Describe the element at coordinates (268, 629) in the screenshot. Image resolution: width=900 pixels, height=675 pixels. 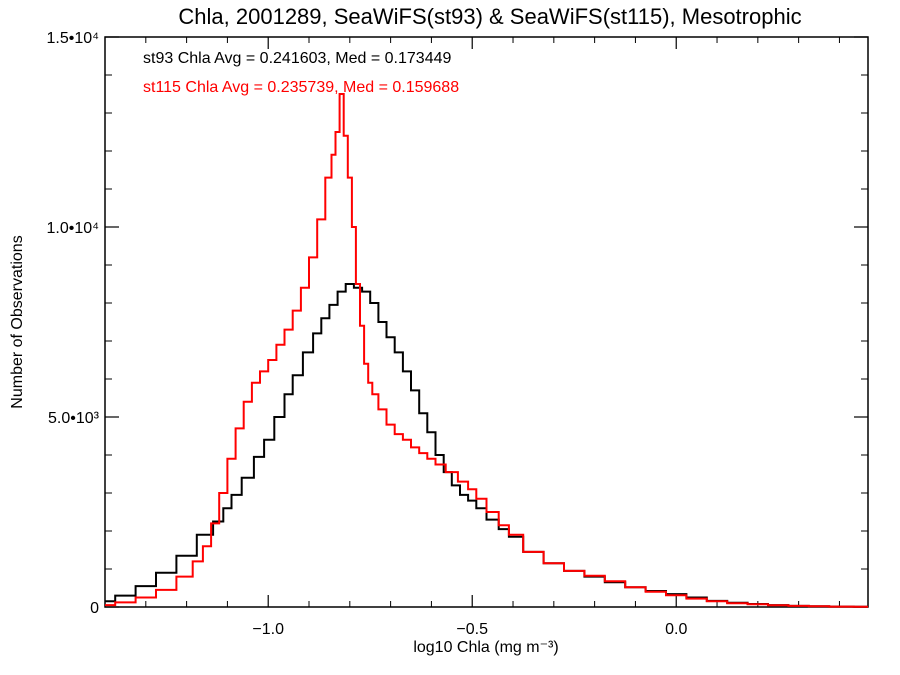
I see `x-tick-label: −1.0` at that location.